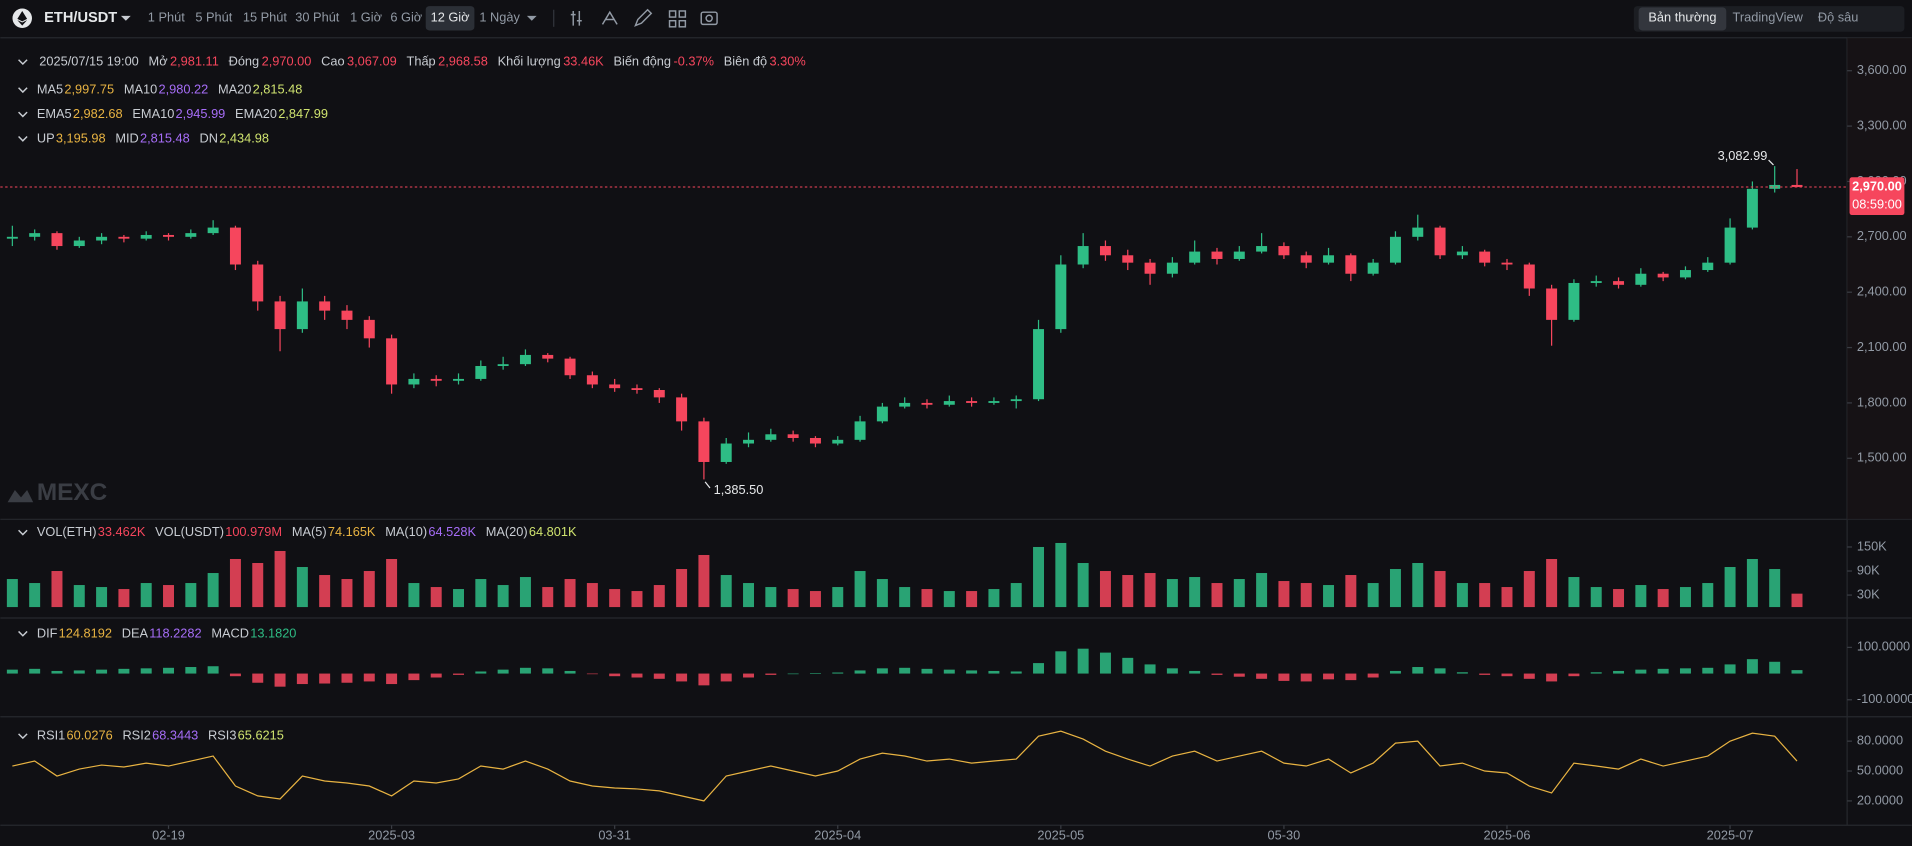 The height and width of the screenshot is (846, 1912). I want to click on legend-label: MID, so click(126, 137).